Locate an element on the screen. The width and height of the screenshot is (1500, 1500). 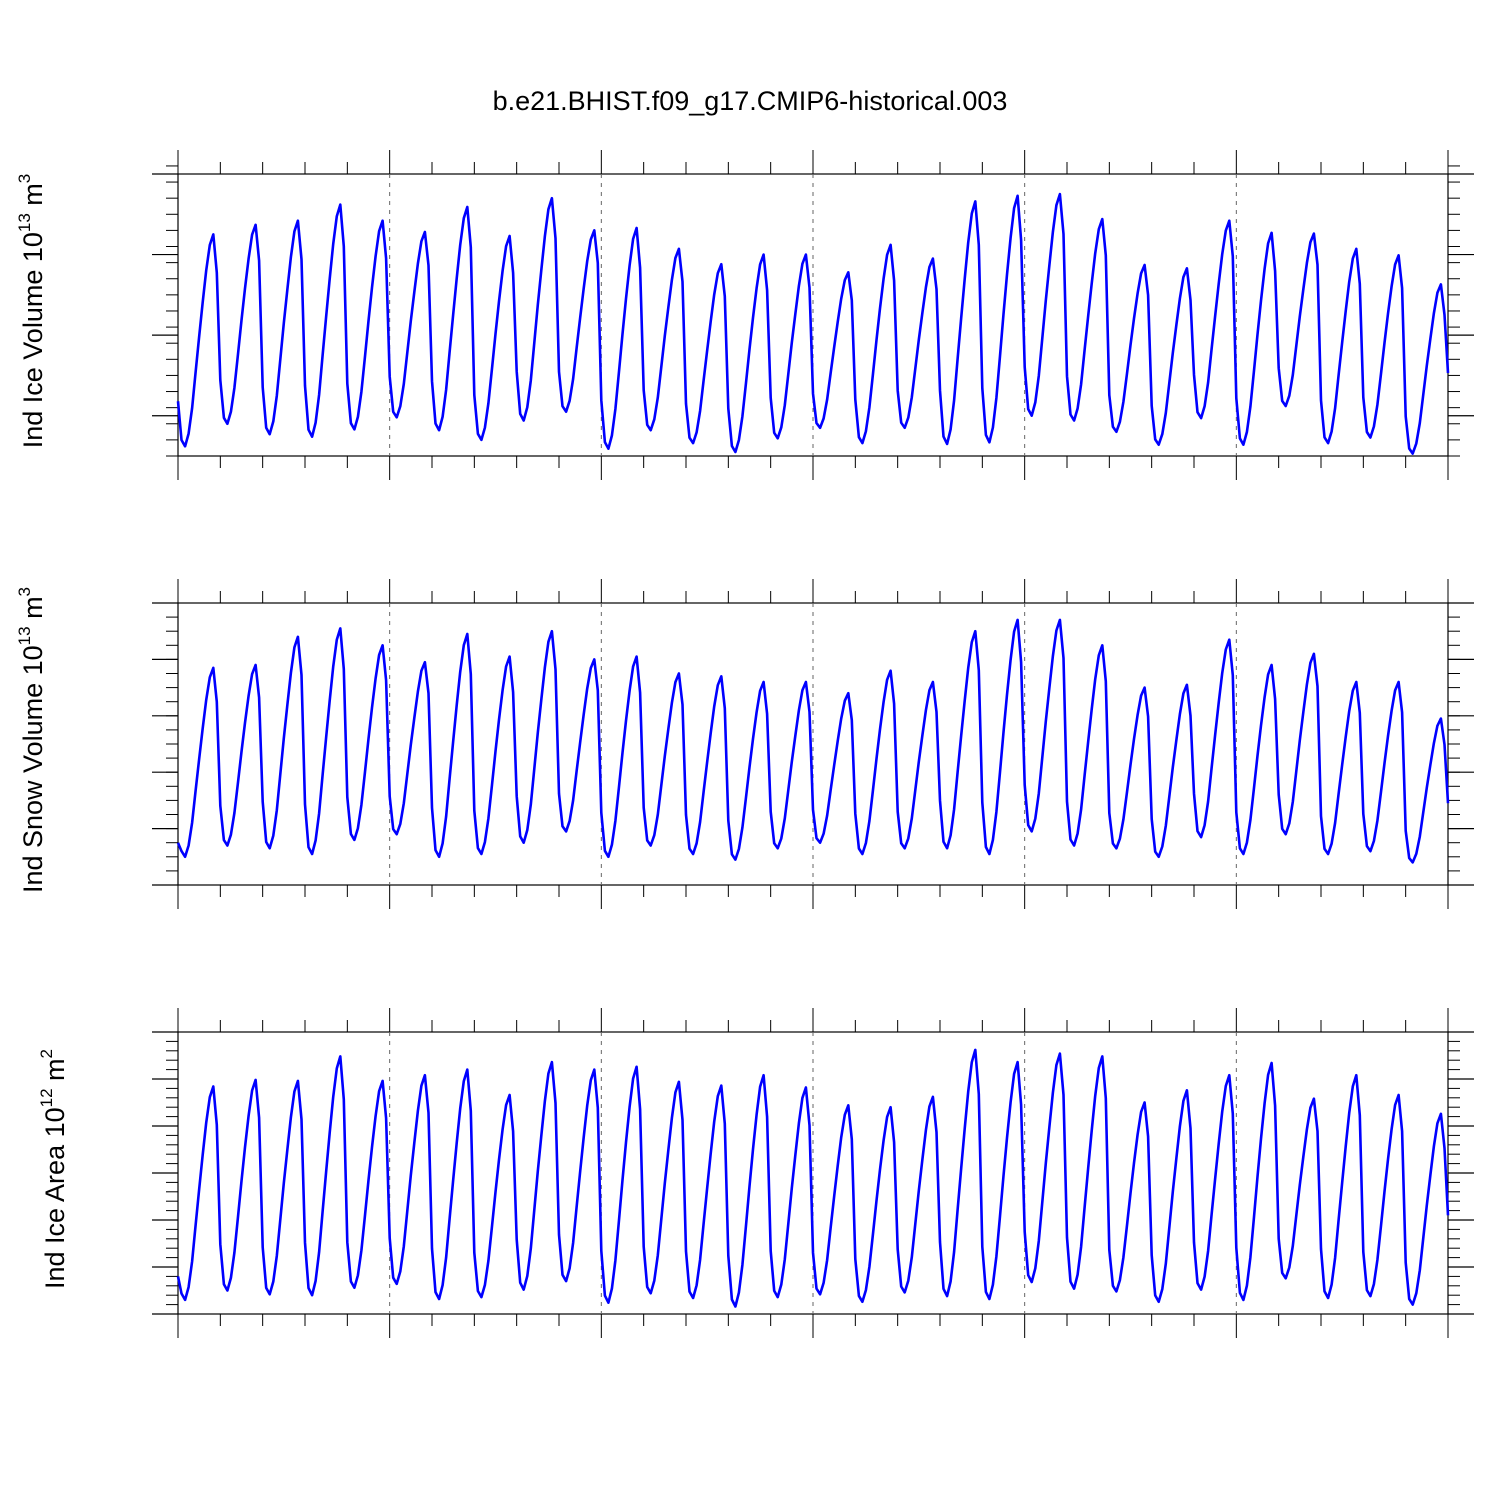
y-axis-title: Ind Ice Volume 1013 m3 is located at coordinates (31, 311).